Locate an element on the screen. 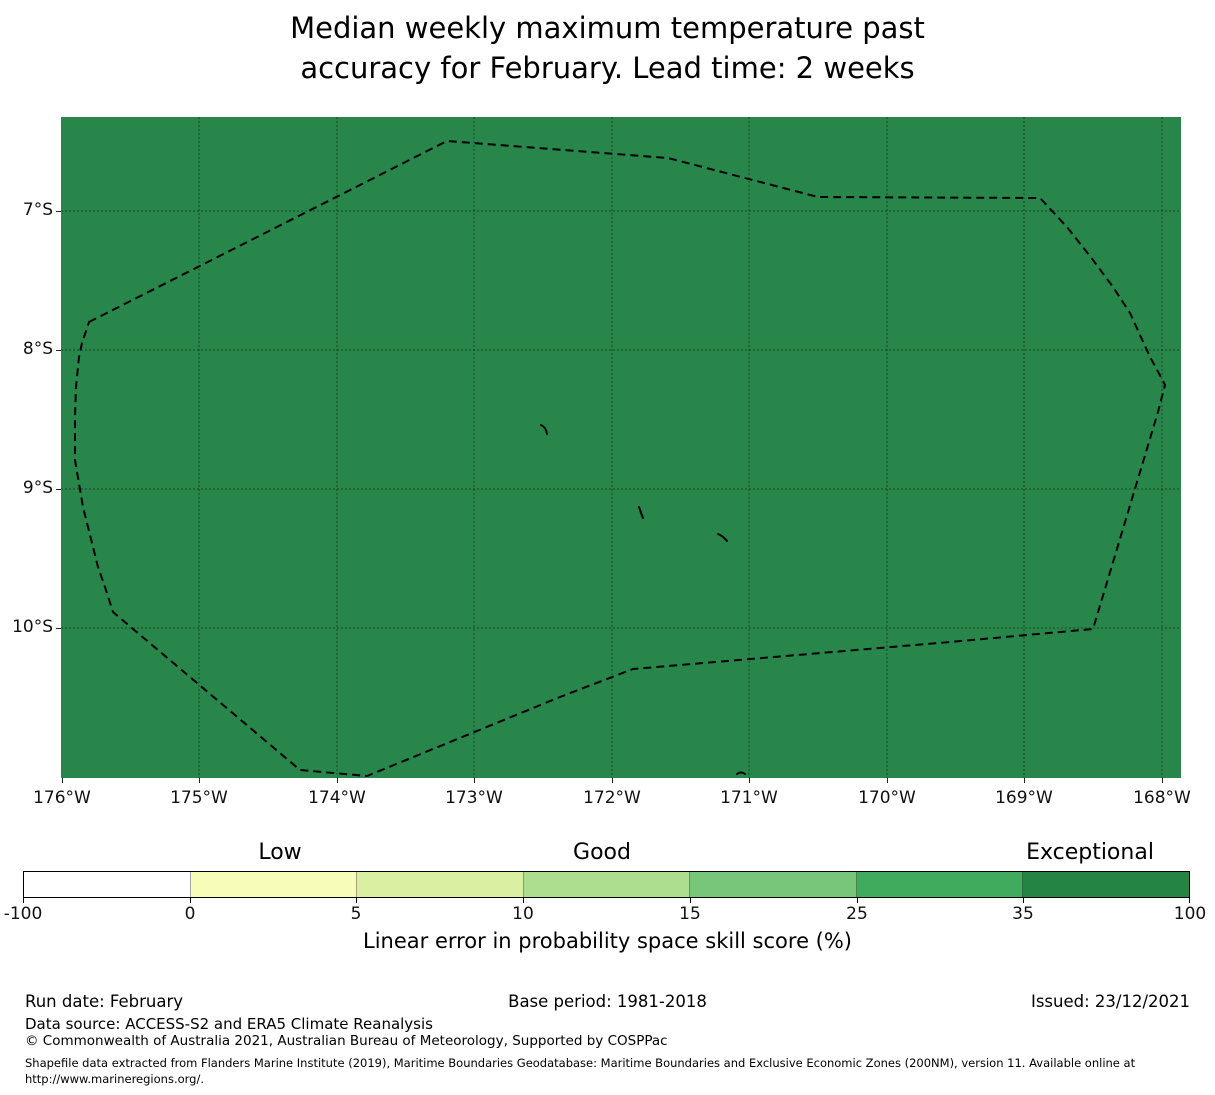 The height and width of the screenshot is (1095, 1215). colorbar-tick-label: 100 is located at coordinates (1190, 914).